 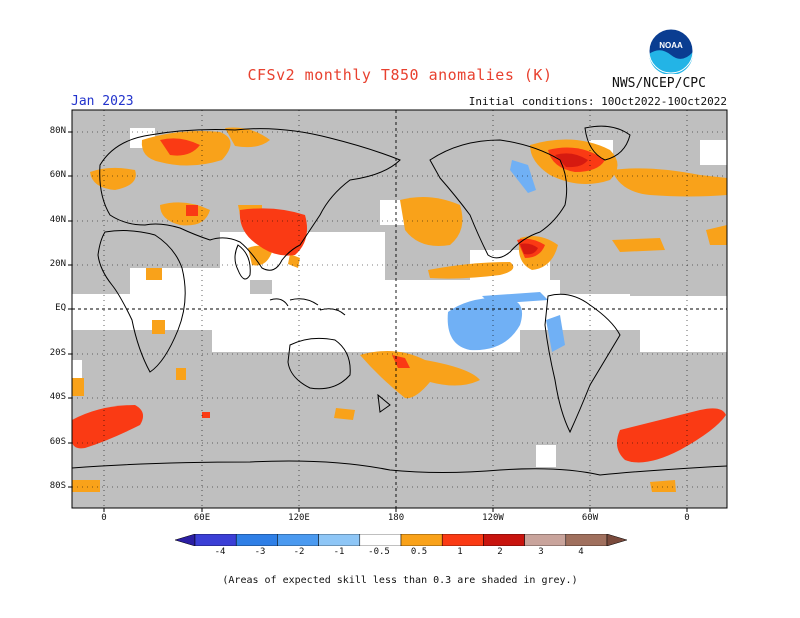 What do you see at coordinates (671, 51) in the screenshot?
I see `noaa-logo: NOAA` at bounding box center [671, 51].